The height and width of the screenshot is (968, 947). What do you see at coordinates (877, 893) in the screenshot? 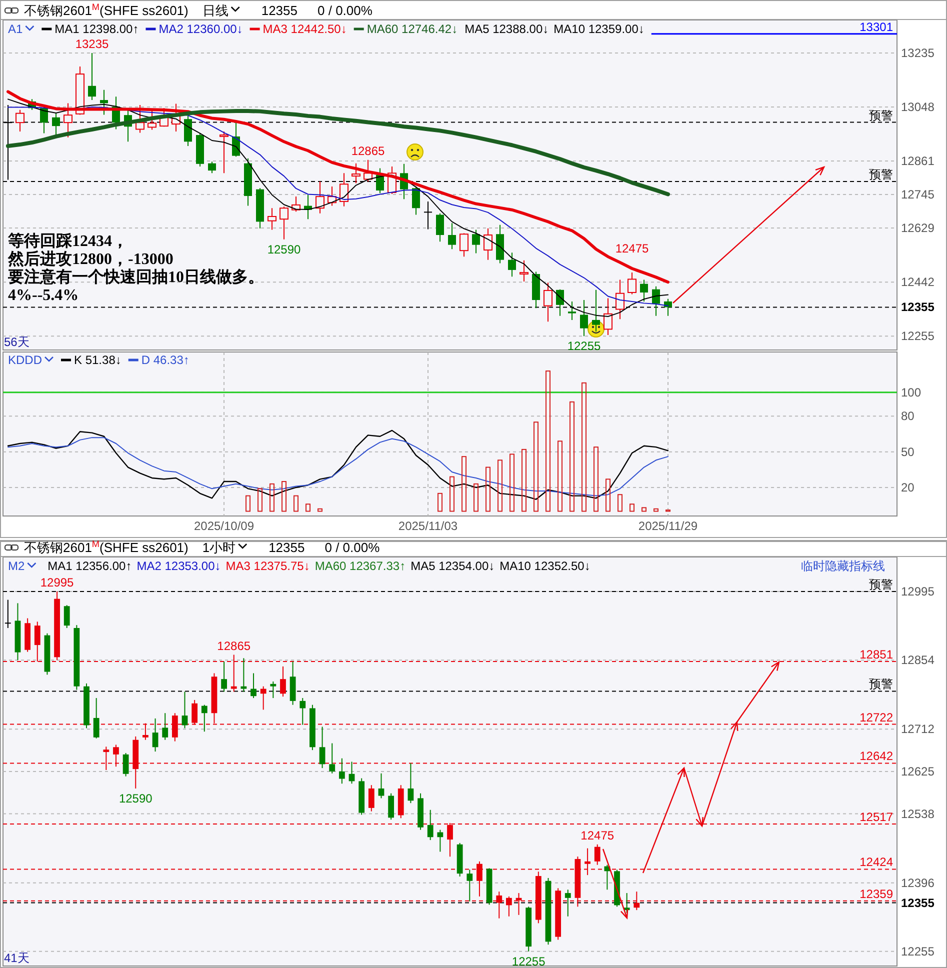
I see `ref-line-label: 12359` at bounding box center [877, 893].